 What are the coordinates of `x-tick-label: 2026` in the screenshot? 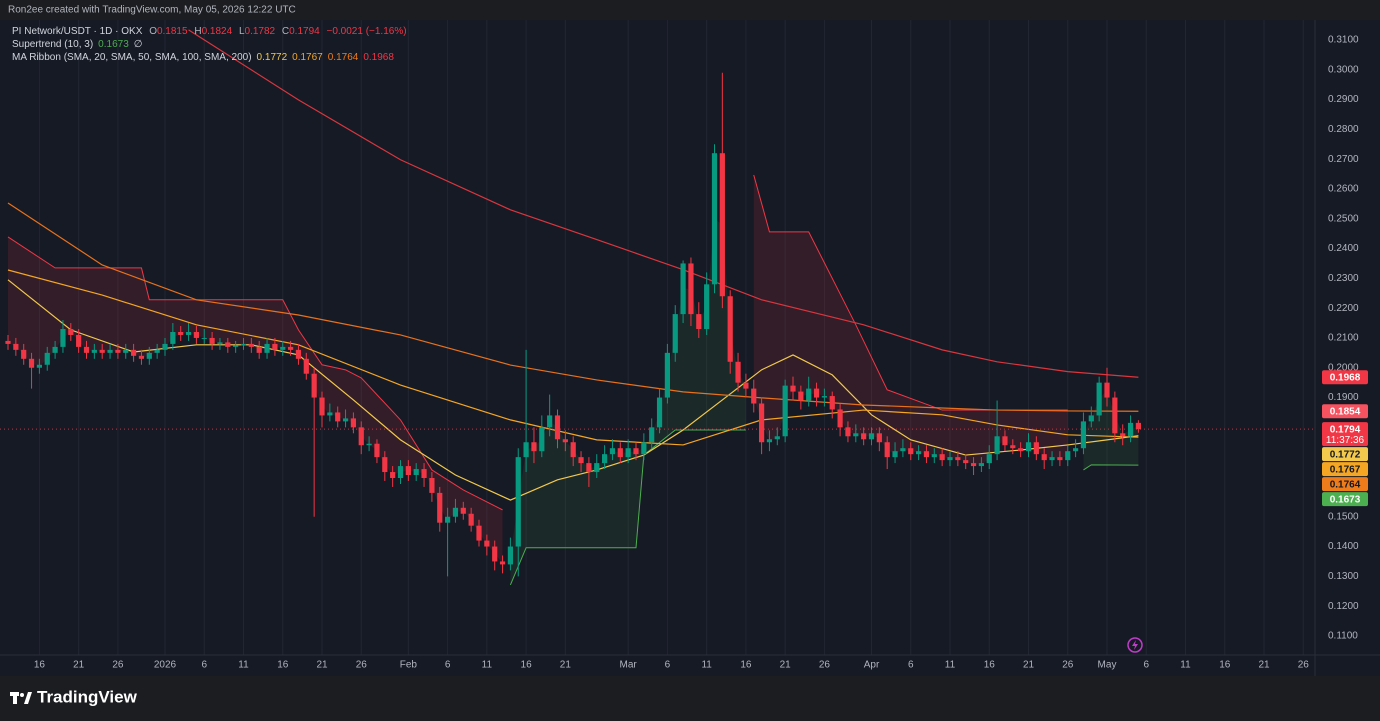 It's located at (165, 665).